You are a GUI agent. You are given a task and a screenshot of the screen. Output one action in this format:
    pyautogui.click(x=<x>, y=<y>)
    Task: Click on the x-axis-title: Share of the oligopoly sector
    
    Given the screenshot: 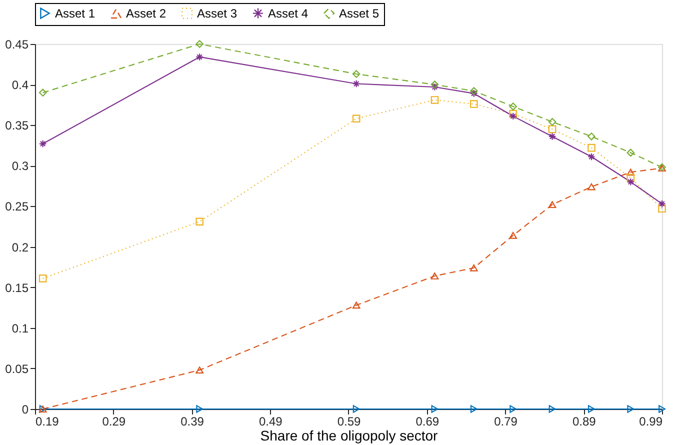 What is the action you would take?
    pyautogui.click(x=349, y=436)
    